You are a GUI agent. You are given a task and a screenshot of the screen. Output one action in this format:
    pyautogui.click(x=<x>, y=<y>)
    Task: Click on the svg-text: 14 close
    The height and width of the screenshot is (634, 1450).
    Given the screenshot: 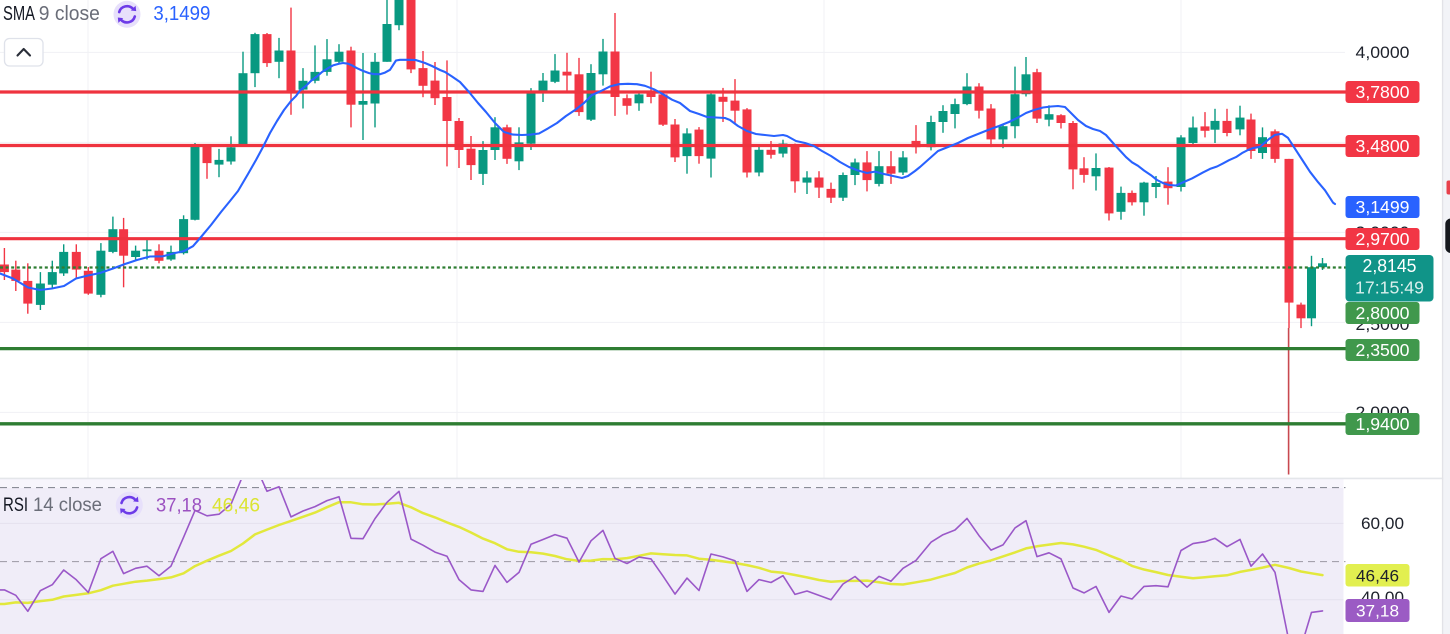 What is the action you would take?
    pyautogui.click(x=67, y=505)
    